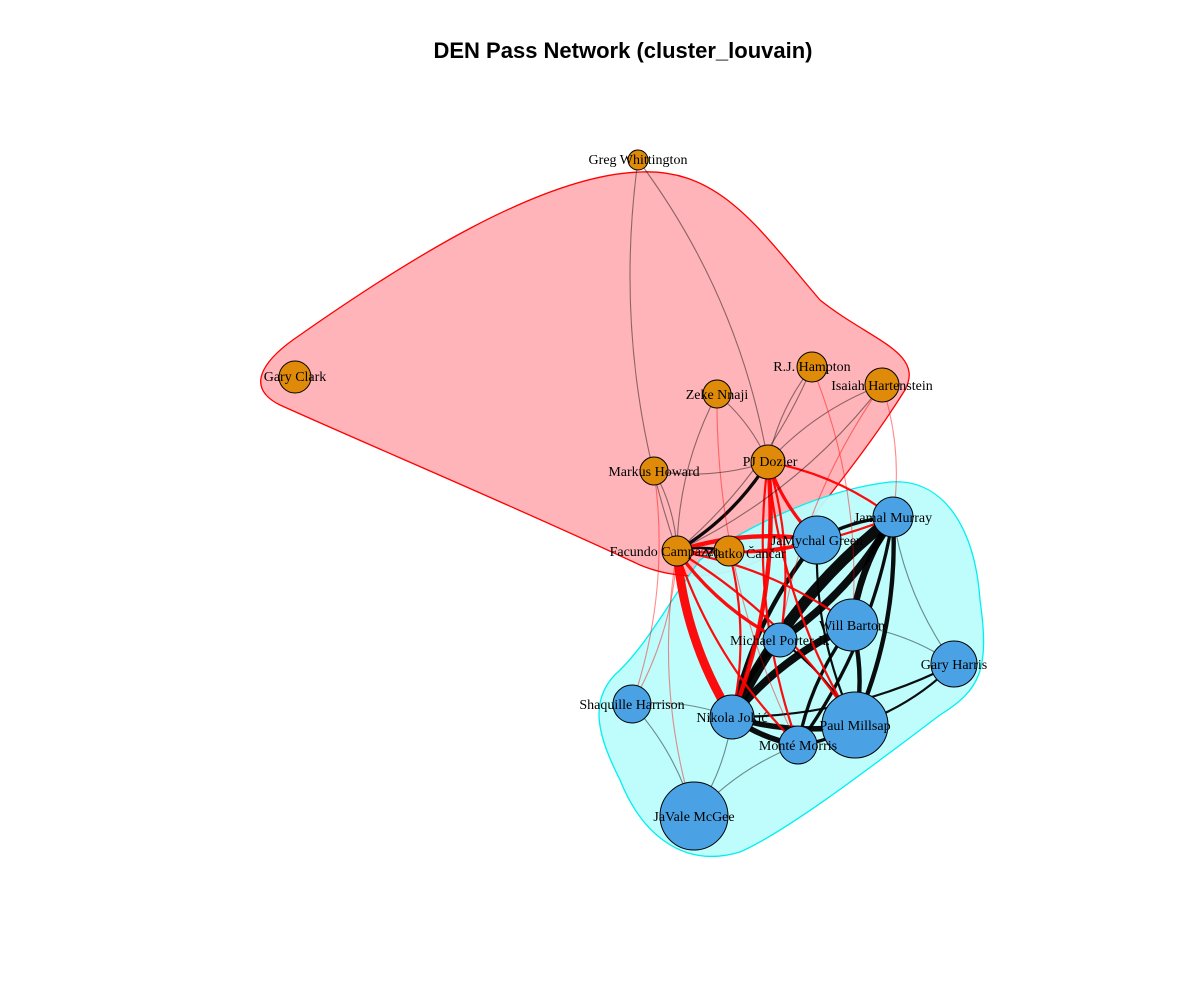  What do you see at coordinates (645, 587) in the screenshot?
I see `edge-markus-howard-shaquille-harrison` at bounding box center [645, 587].